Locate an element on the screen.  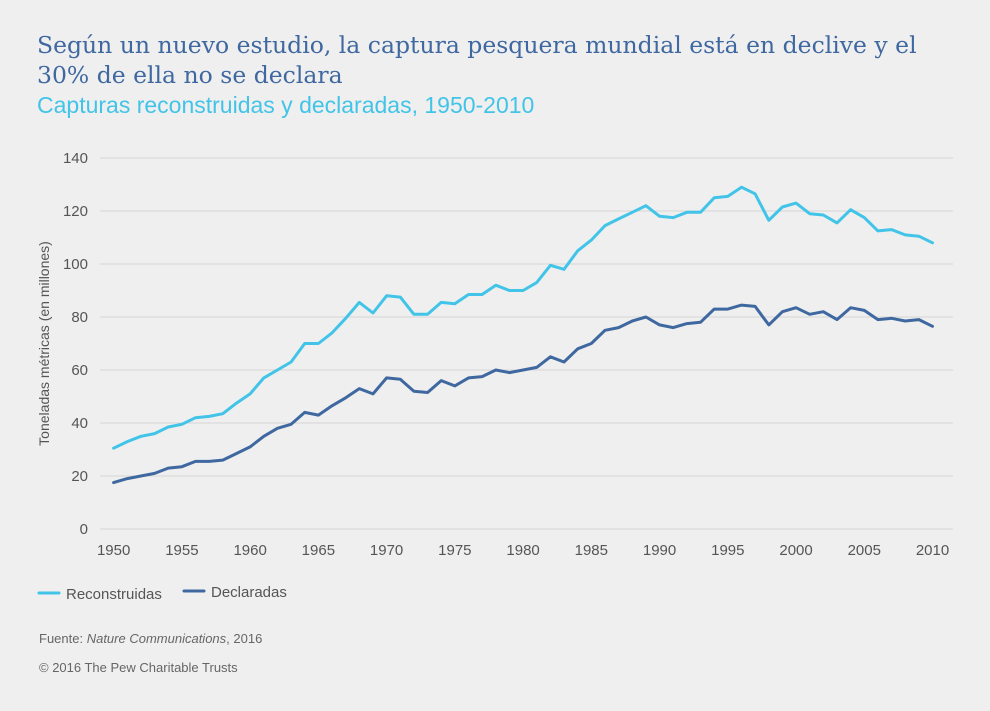
y-tick-label-60: 60 is located at coordinates (79, 370).